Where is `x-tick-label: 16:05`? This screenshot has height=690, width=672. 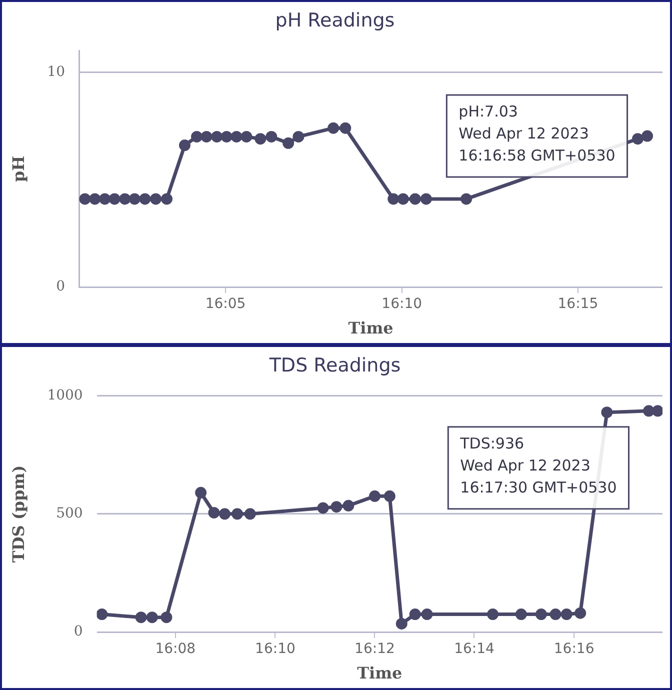
x-tick-label: 16:05 is located at coordinates (225, 304).